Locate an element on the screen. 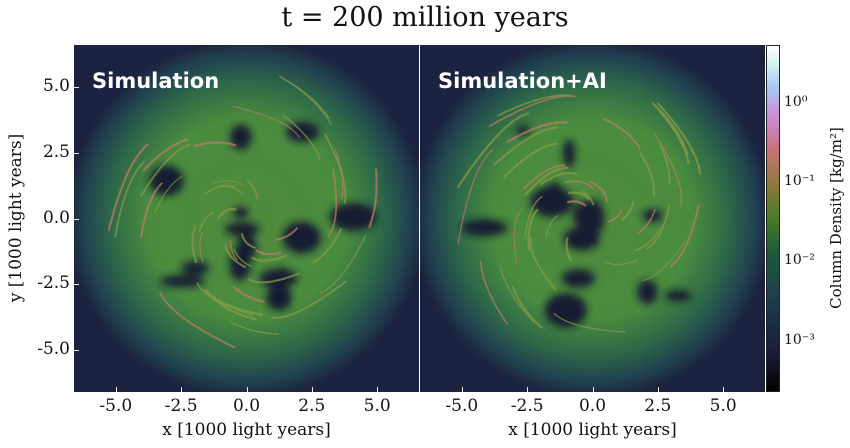  colorbar is located at coordinates (773, 218).